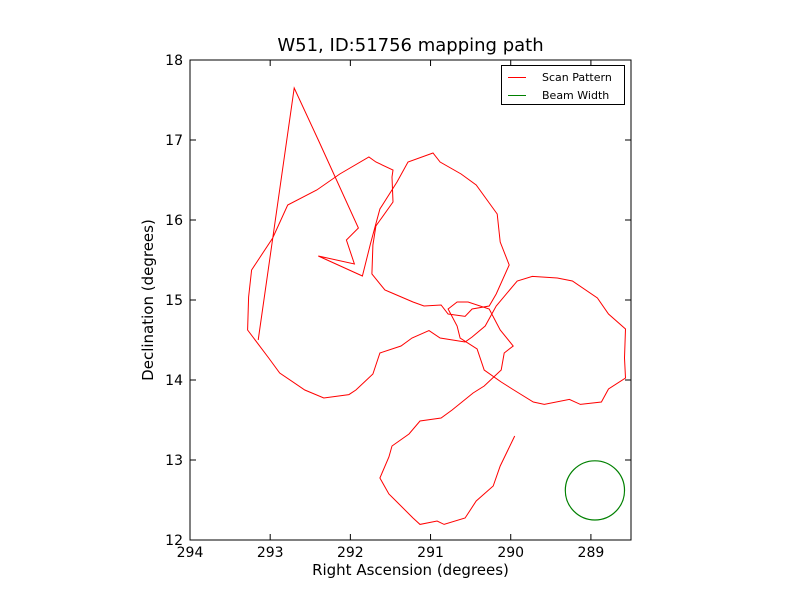 Image resolution: width=800 pixels, height=600 pixels. I want to click on y-tick-label: 15, so click(174, 301).